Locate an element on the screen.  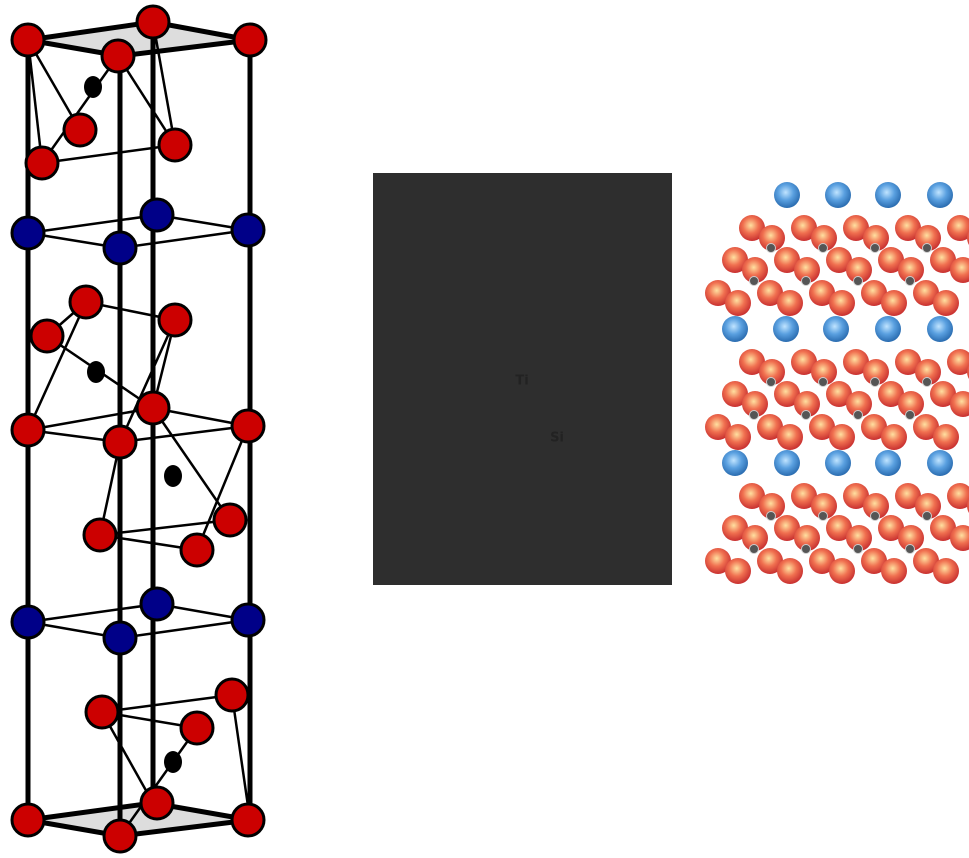
stem-image: Ti Si is located at coordinates (522, 379).